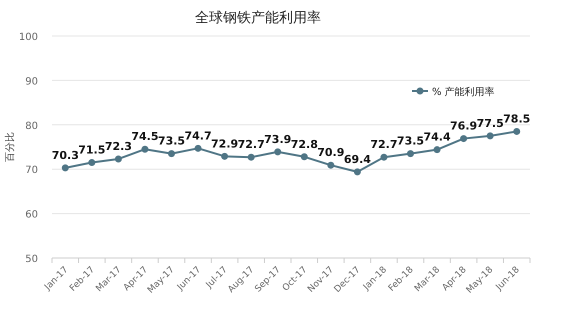  I want to click on data-label: 70.9, so click(330, 153).